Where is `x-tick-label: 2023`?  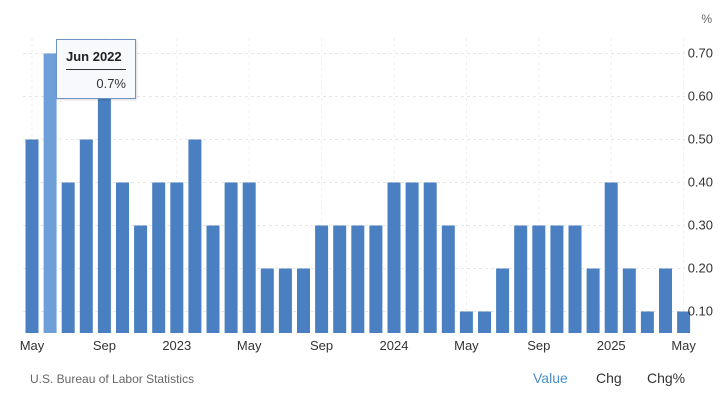
x-tick-label: 2023 is located at coordinates (176, 345).